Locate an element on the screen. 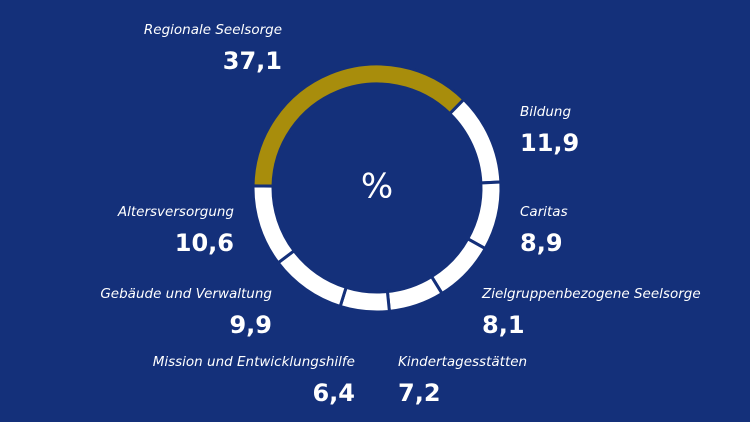  value-label: 10,6 is located at coordinates (204, 243).